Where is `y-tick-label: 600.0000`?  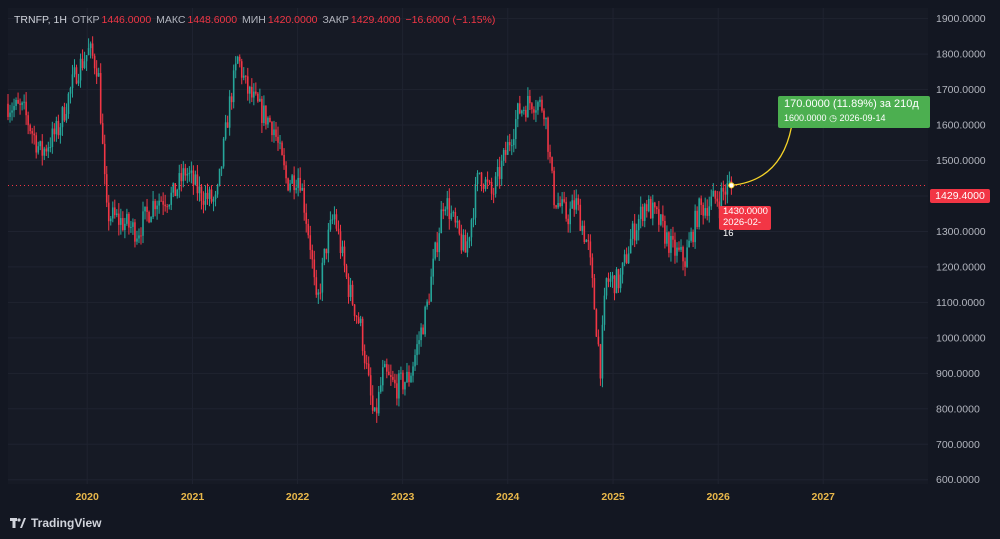
y-tick-label: 600.0000 is located at coordinates (958, 480).